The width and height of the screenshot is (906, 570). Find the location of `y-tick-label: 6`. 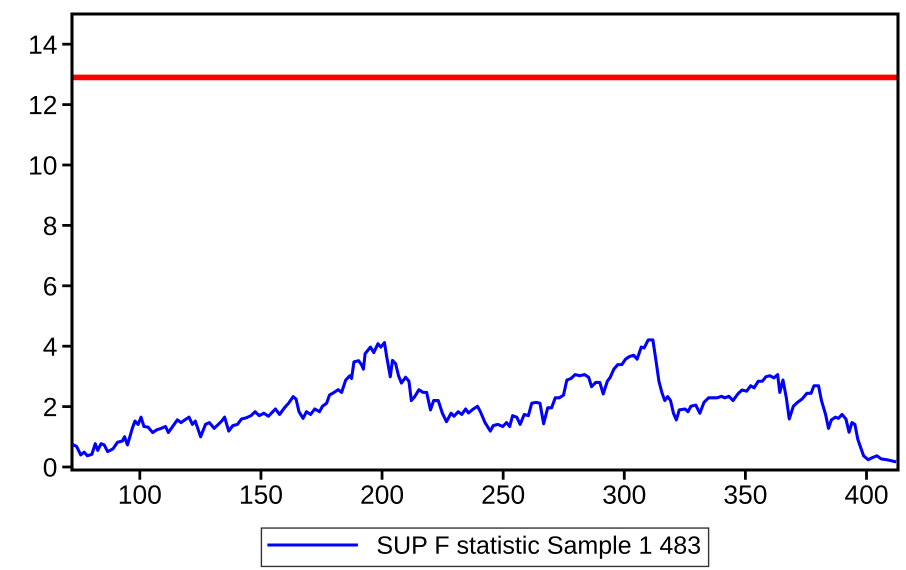

y-tick-label: 6 is located at coordinates (50, 286).